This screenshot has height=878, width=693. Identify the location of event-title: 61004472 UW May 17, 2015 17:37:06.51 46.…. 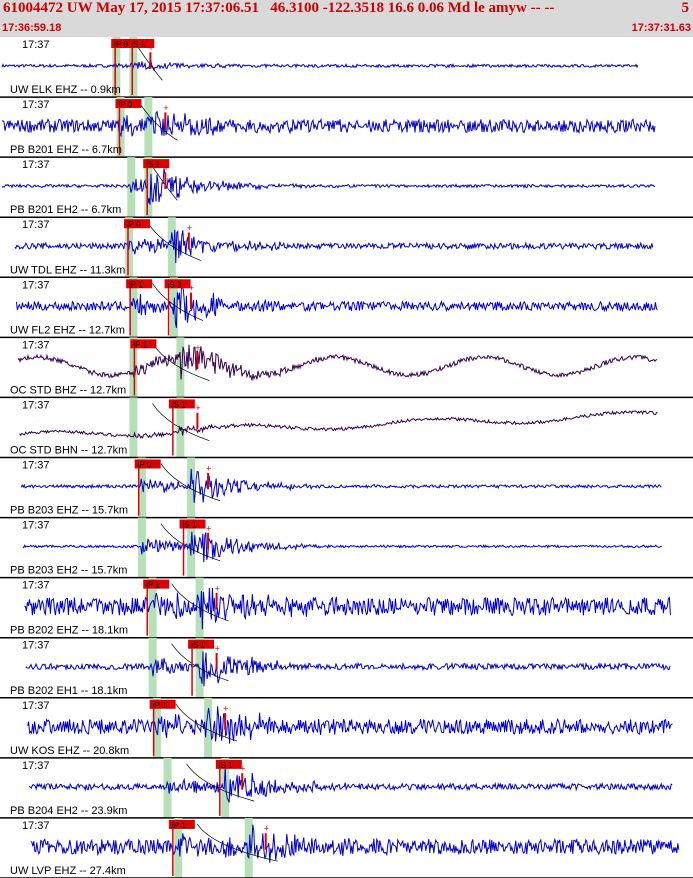
(279, 8).